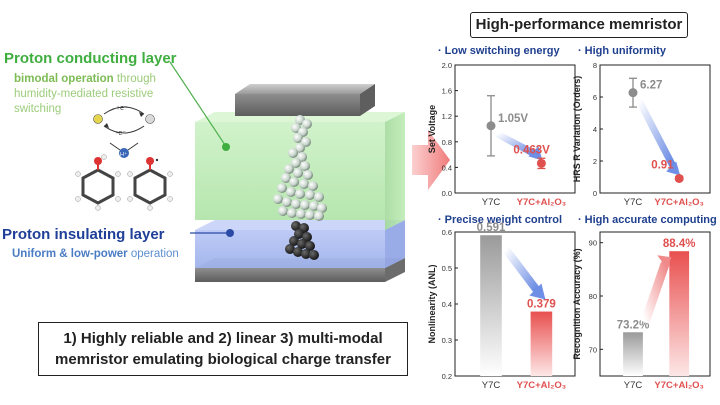 Image resolution: width=720 pixels, height=405 pixels. I want to click on chart-2-ytick-label: 2, so click(595, 161).